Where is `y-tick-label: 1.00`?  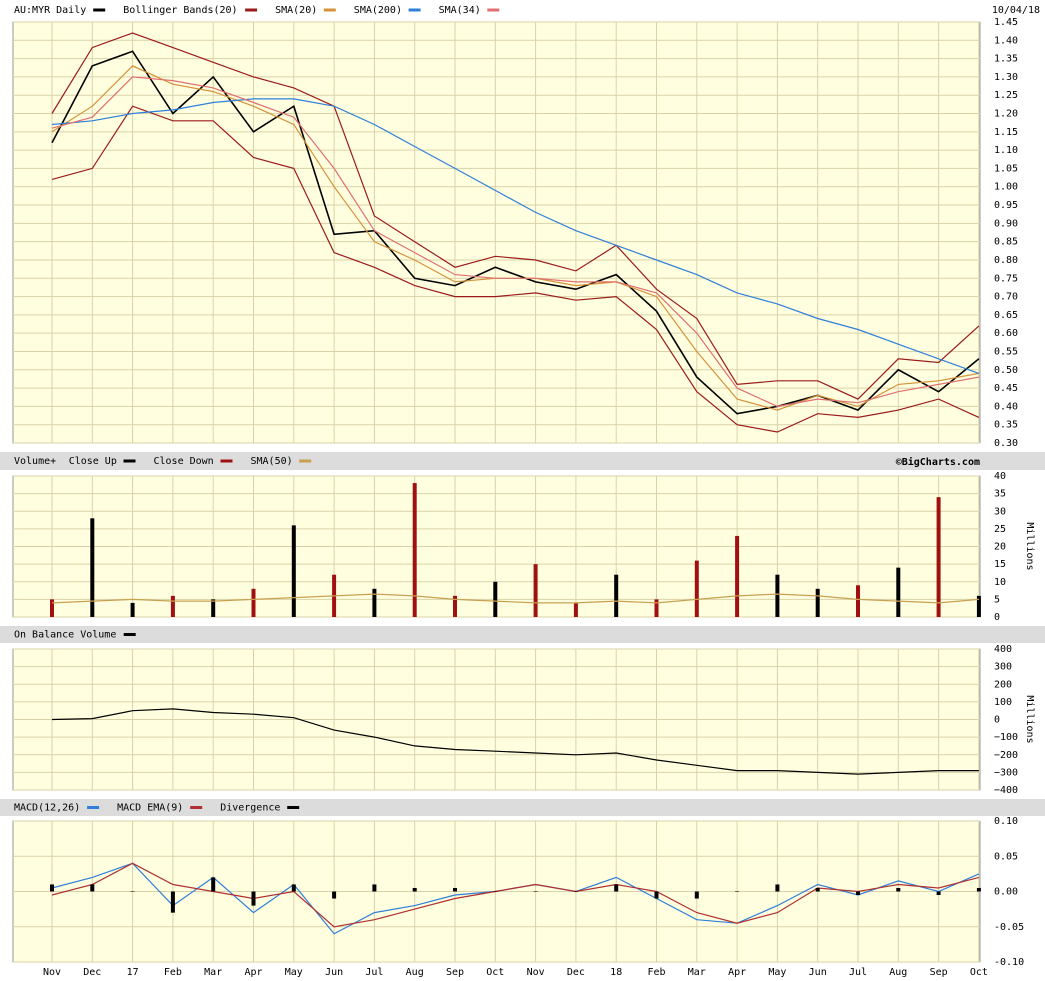
y-tick-label: 1.00 is located at coordinates (1006, 187).